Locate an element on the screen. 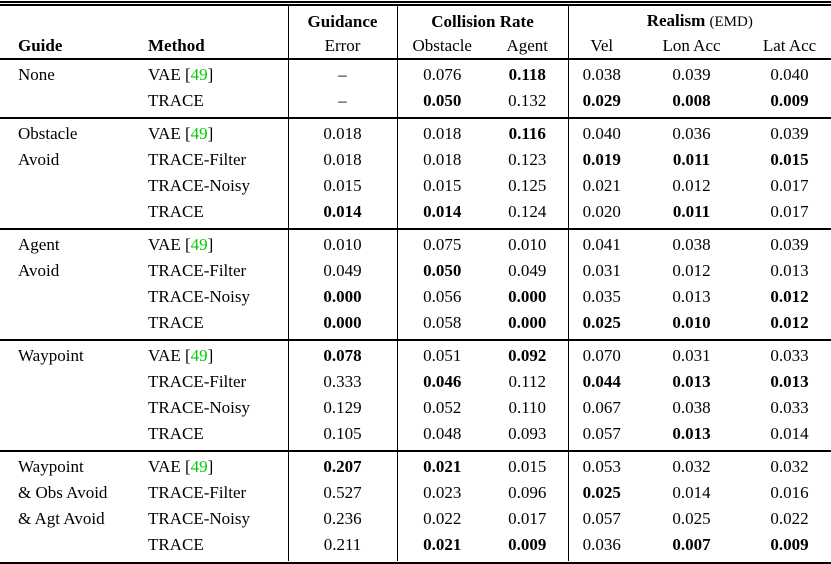 This screenshot has height=564, width=831. col-header-lon-acc: Lon Acc is located at coordinates (691, 45).